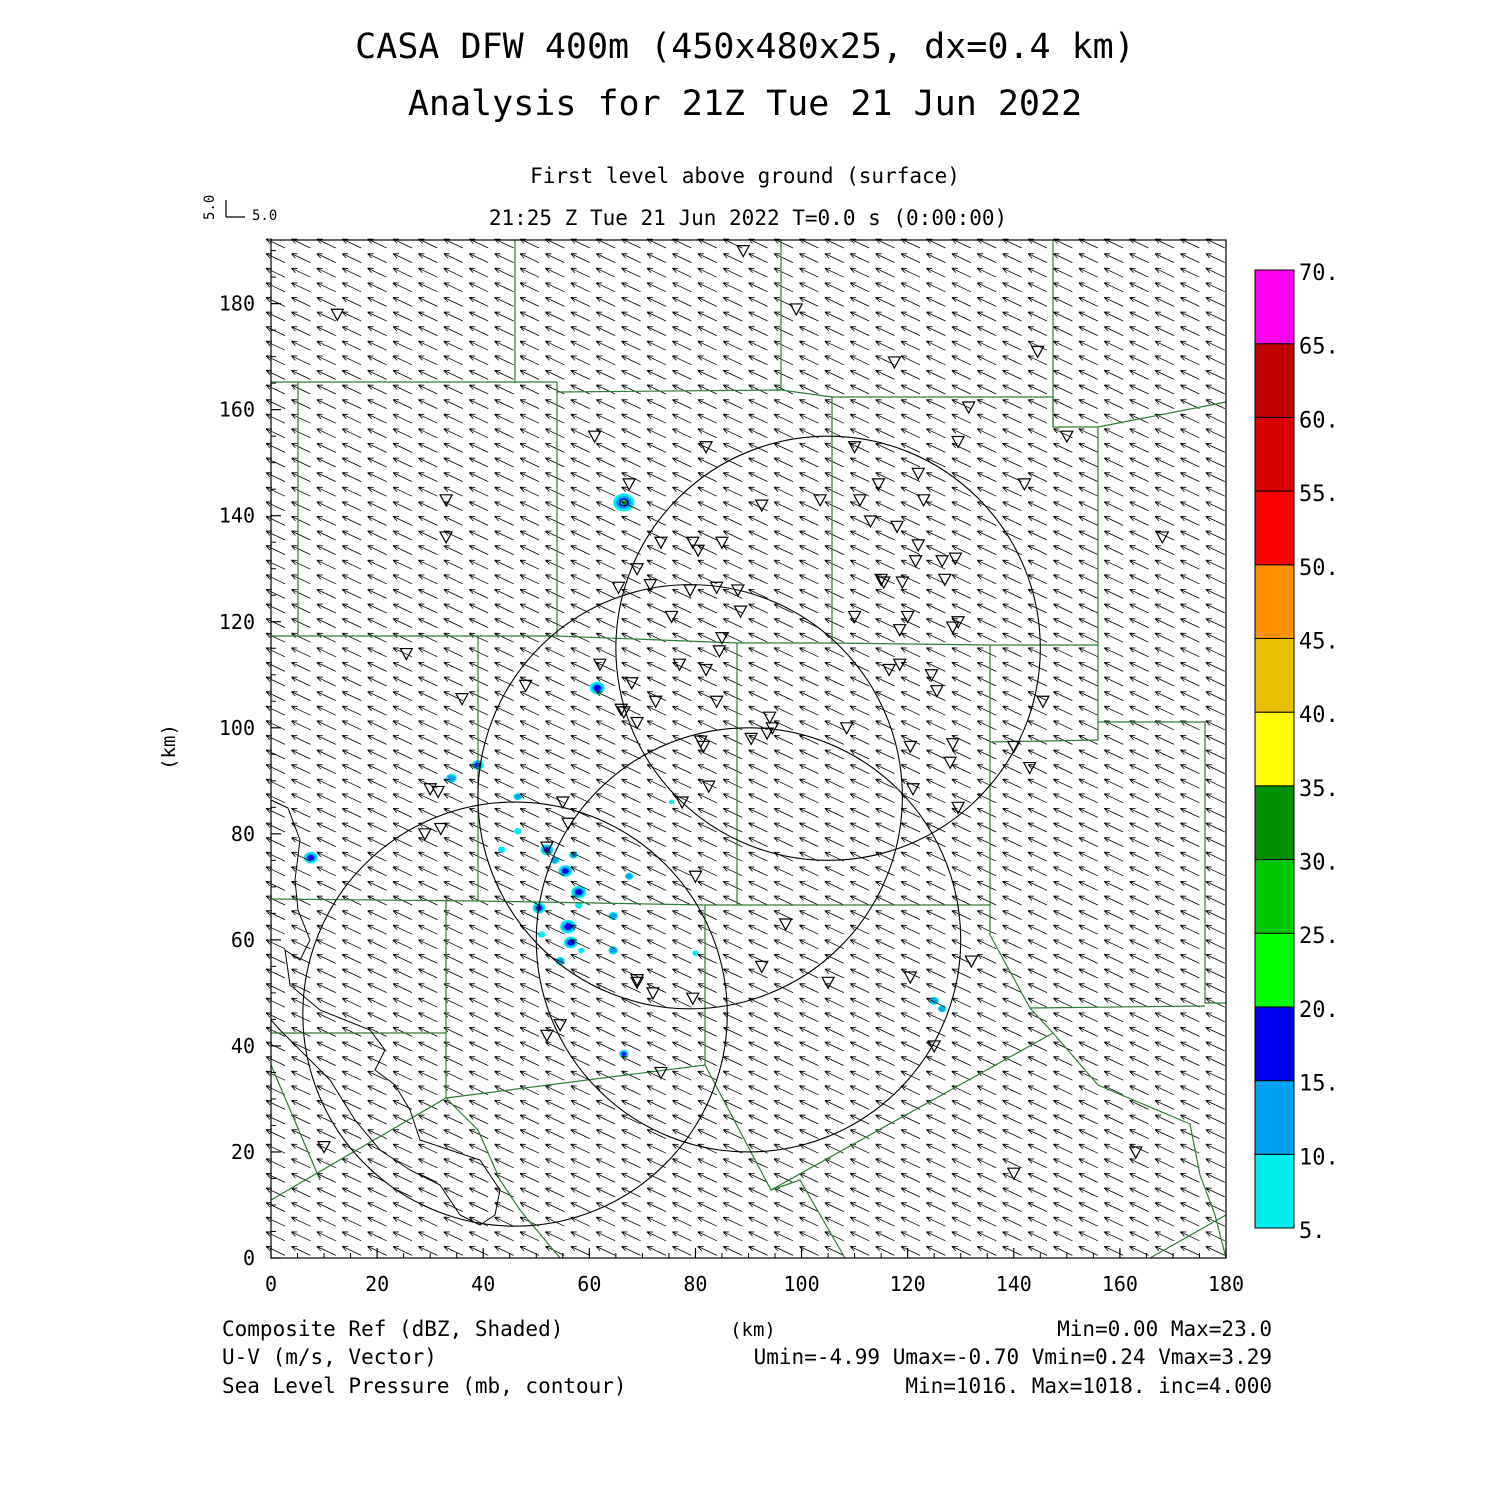 This screenshot has width=1500, height=1500. Describe the element at coordinates (237, 410) in the screenshot. I see `y-tick-label: 160` at that location.